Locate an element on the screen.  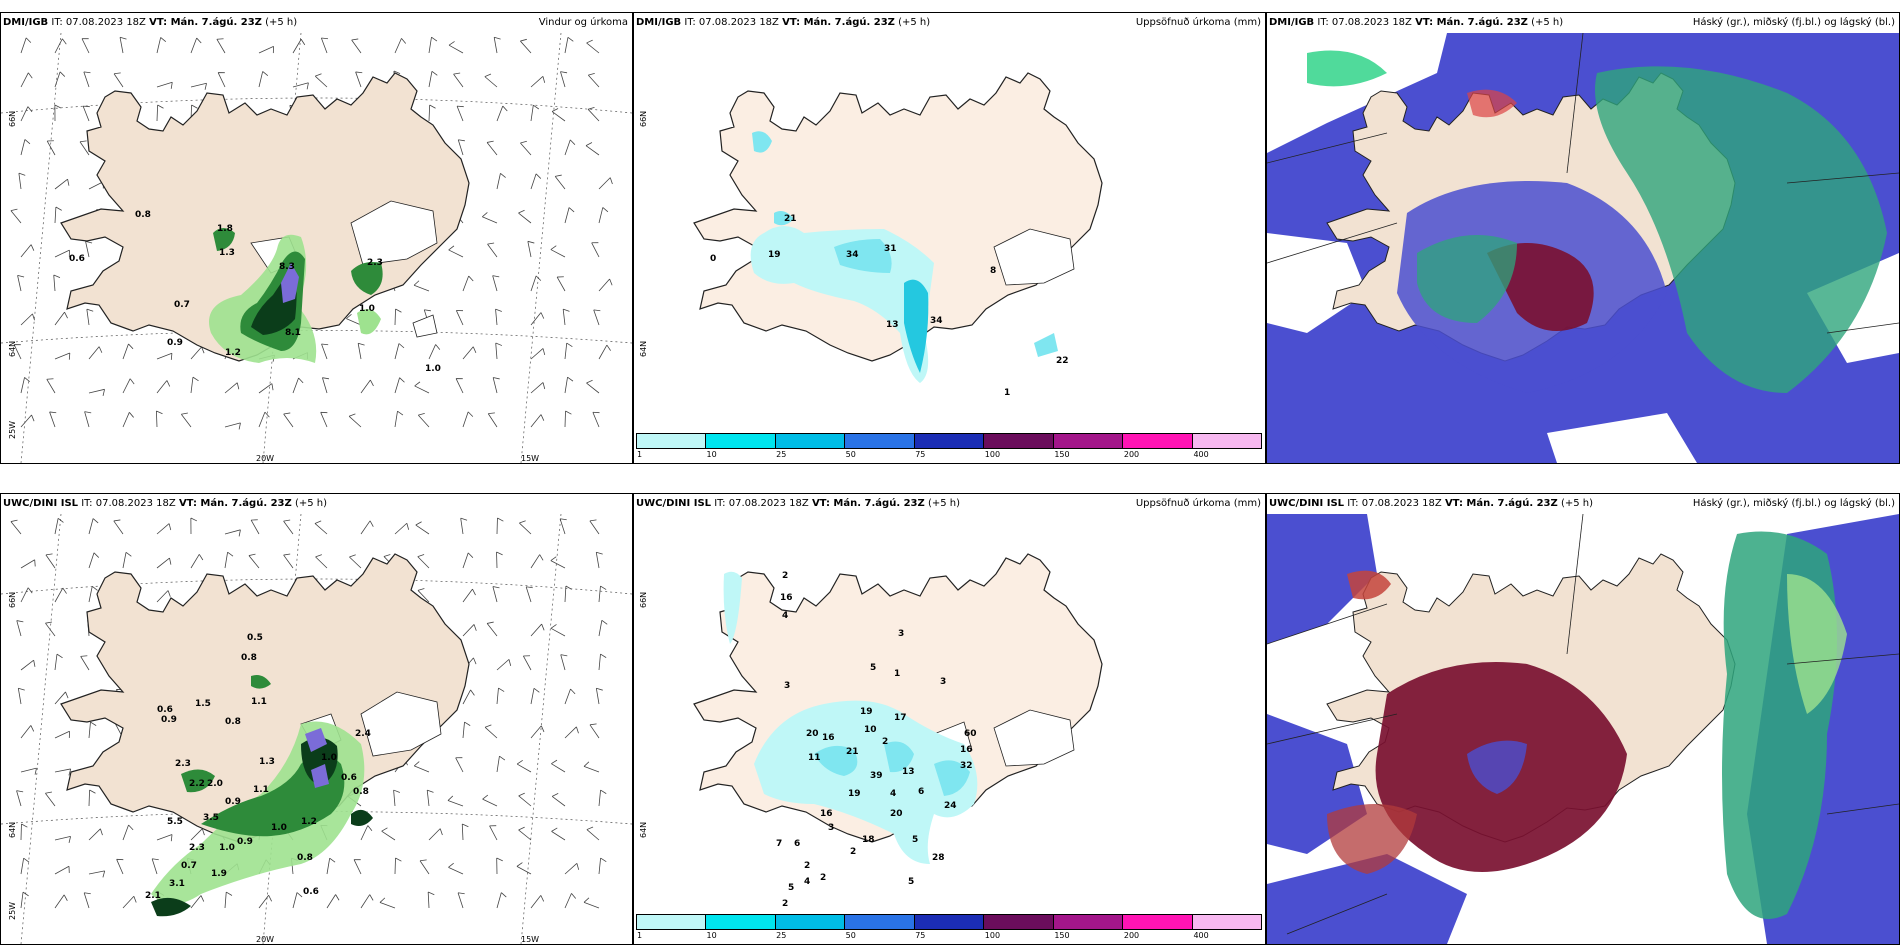
precip-label: 6 is located at coordinates (797, 844).